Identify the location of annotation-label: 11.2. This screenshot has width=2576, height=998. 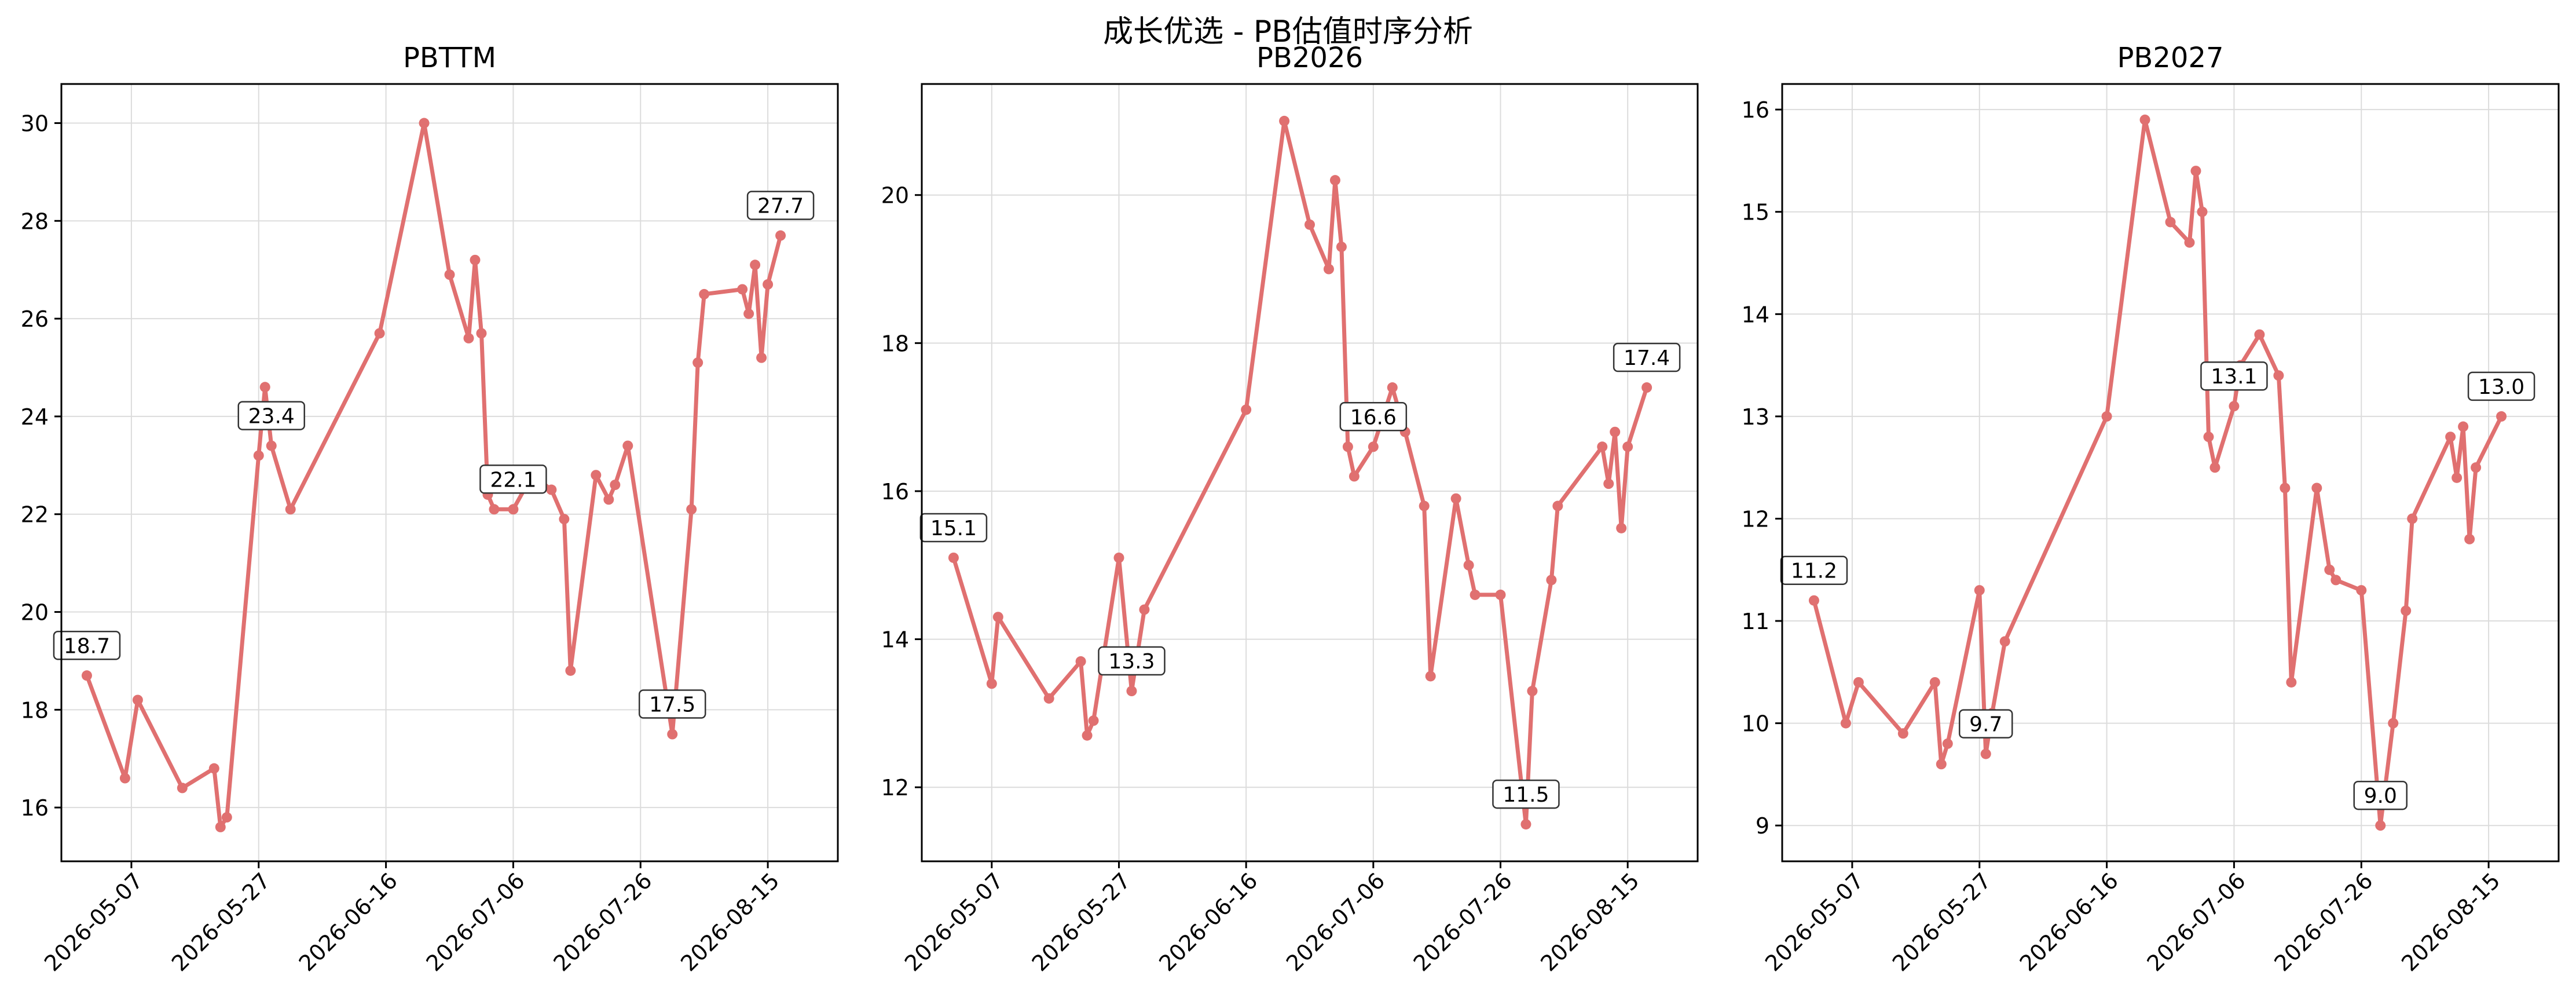
(1814, 571).